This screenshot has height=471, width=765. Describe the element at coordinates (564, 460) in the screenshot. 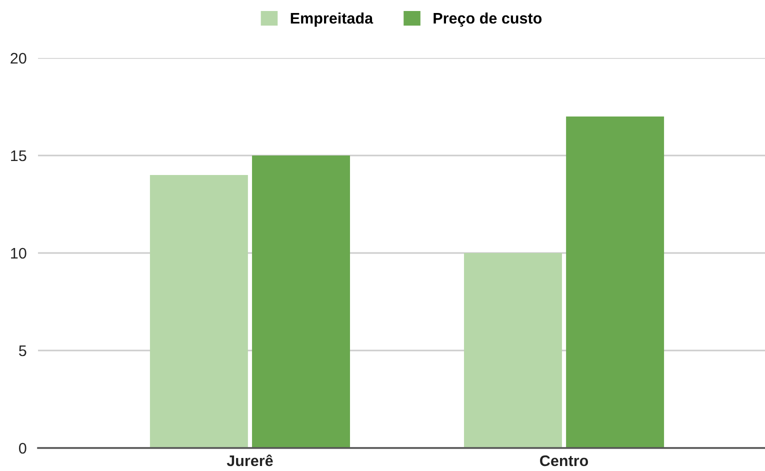

I see `x-tick-label: Centro` at that location.